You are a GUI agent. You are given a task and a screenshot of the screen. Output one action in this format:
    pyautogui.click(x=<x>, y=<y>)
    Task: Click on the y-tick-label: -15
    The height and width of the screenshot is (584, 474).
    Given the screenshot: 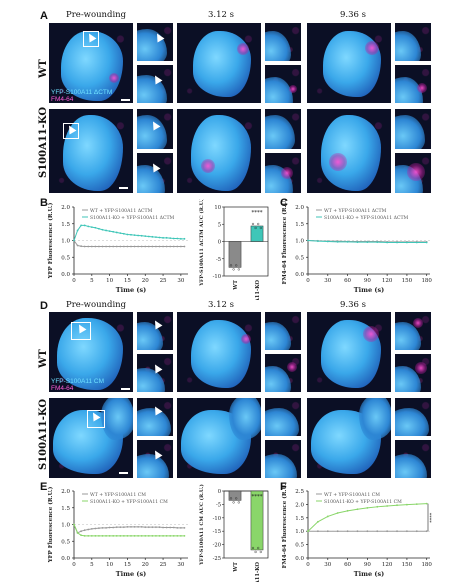 What is the action you would take?
    pyautogui.click(x=217, y=532)
    